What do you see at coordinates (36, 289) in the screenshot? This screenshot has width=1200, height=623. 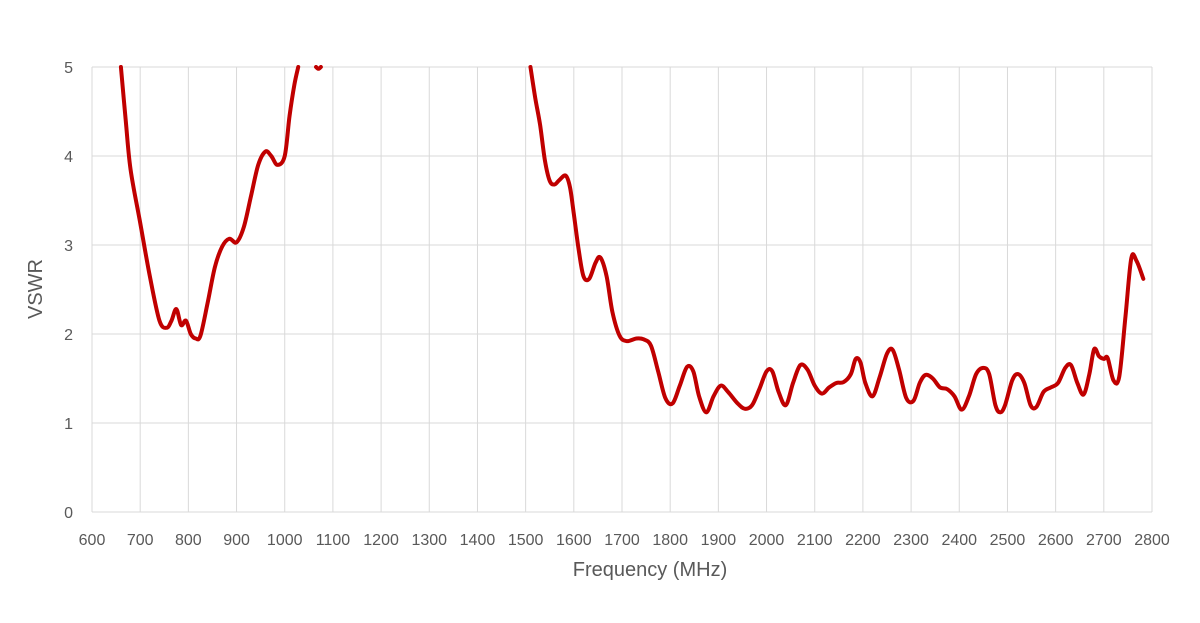 I see `y-axis-title: VSWR` at bounding box center [36, 289].